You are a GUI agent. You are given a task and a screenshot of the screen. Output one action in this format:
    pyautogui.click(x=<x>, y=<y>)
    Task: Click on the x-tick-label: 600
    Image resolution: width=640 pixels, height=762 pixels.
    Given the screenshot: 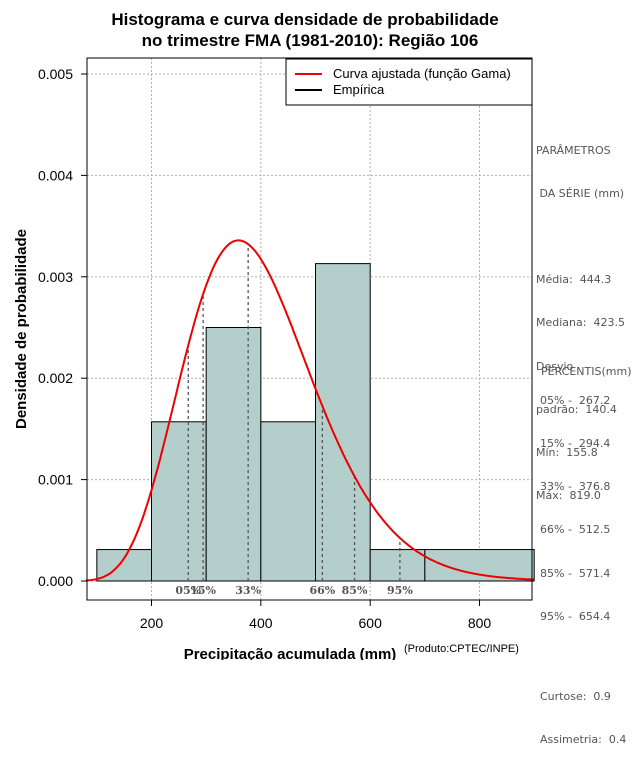 What is the action you would take?
    pyautogui.click(x=371, y=623)
    